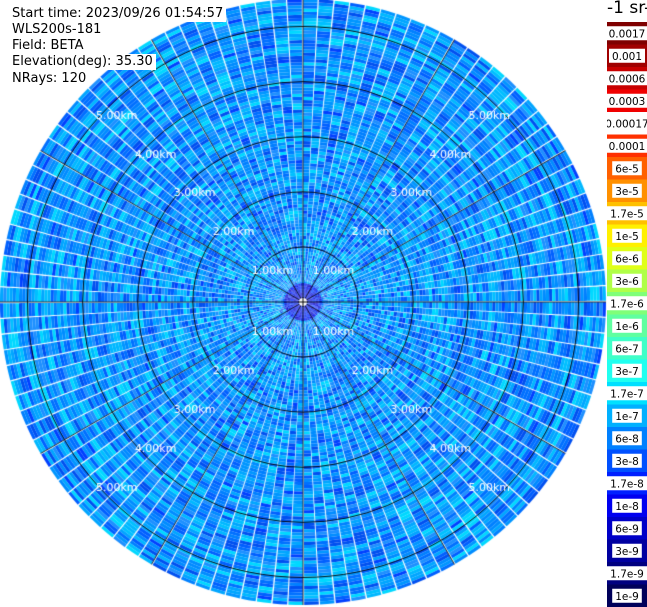 The height and width of the screenshot is (607, 647). What do you see at coordinates (84, 62) in the screenshot?
I see `elevation-label: Elevation(deg): 35.30` at bounding box center [84, 62].